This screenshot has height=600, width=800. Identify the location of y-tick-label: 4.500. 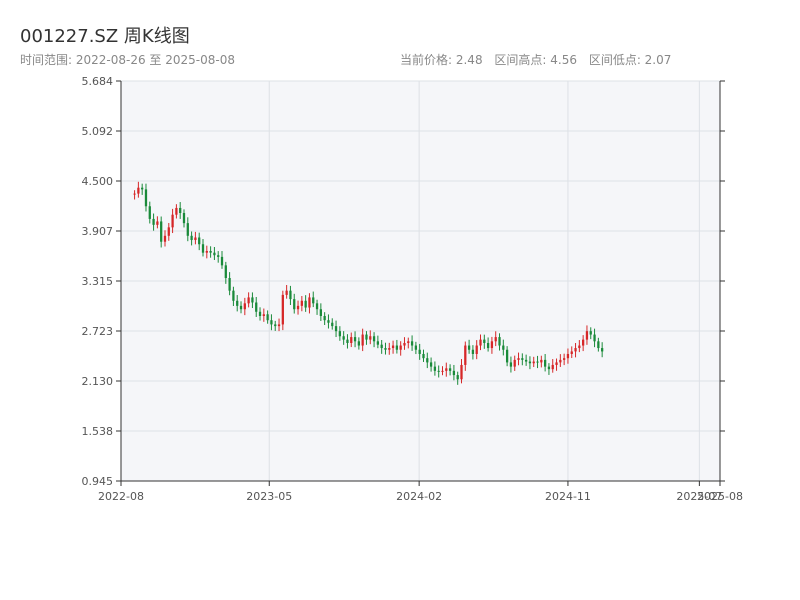
(98, 181).